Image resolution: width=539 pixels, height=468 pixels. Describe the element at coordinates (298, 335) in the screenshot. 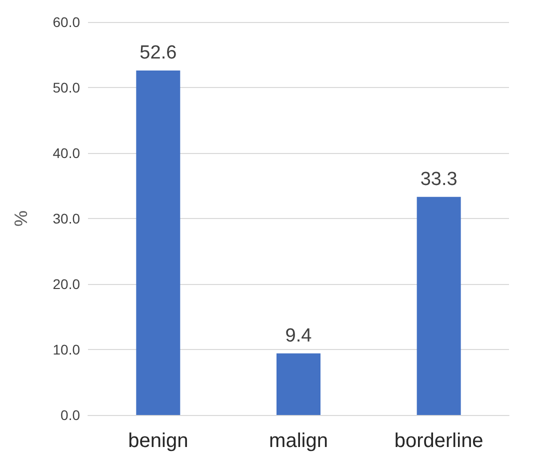

I see `data-label: 9.4` at that location.